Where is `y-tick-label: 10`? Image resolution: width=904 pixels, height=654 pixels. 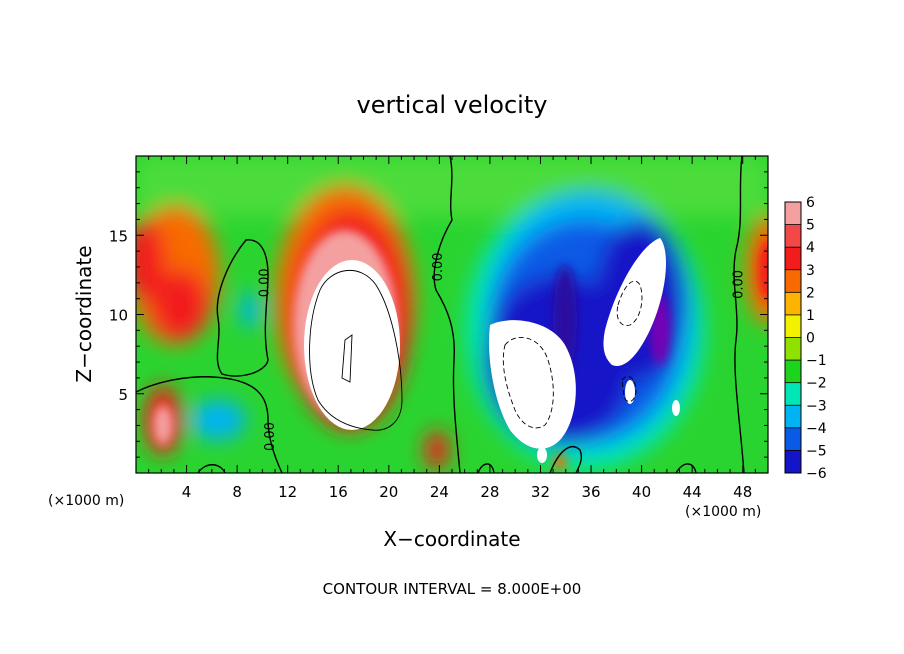 y-tick-label: 10 is located at coordinates (118, 316).